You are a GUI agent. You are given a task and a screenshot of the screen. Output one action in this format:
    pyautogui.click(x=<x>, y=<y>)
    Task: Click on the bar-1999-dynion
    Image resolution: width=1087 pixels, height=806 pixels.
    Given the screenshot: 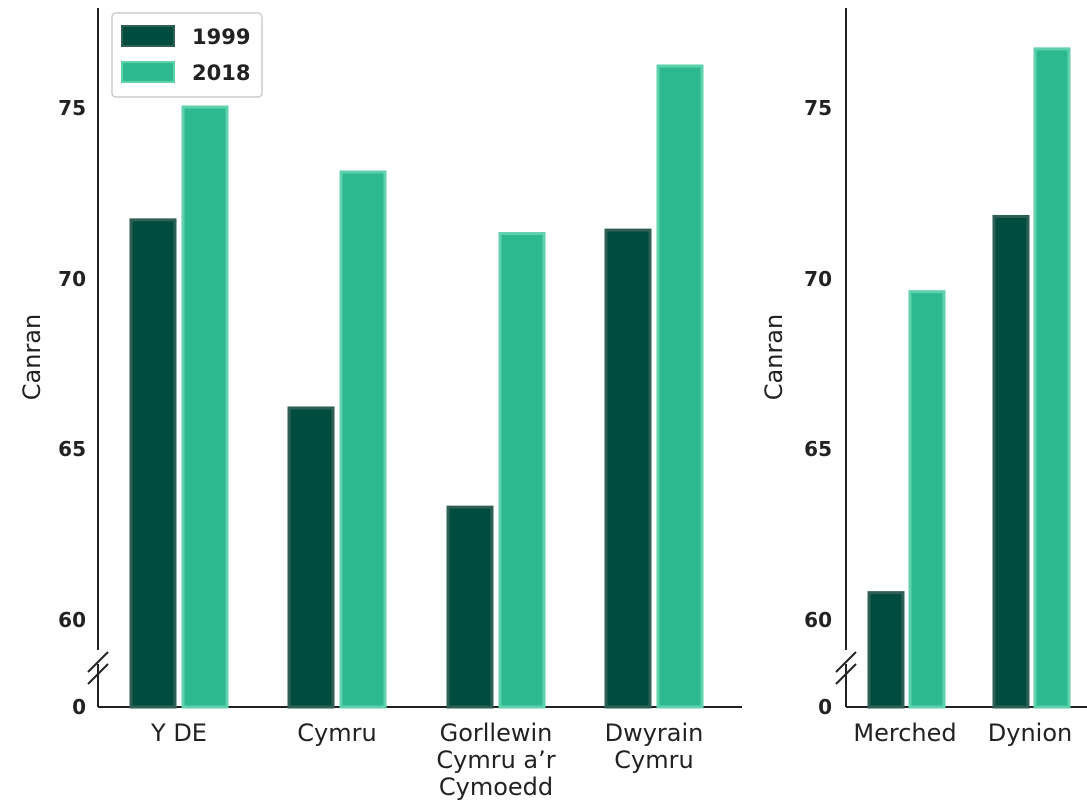 What is the action you would take?
    pyautogui.click(x=1011, y=461)
    